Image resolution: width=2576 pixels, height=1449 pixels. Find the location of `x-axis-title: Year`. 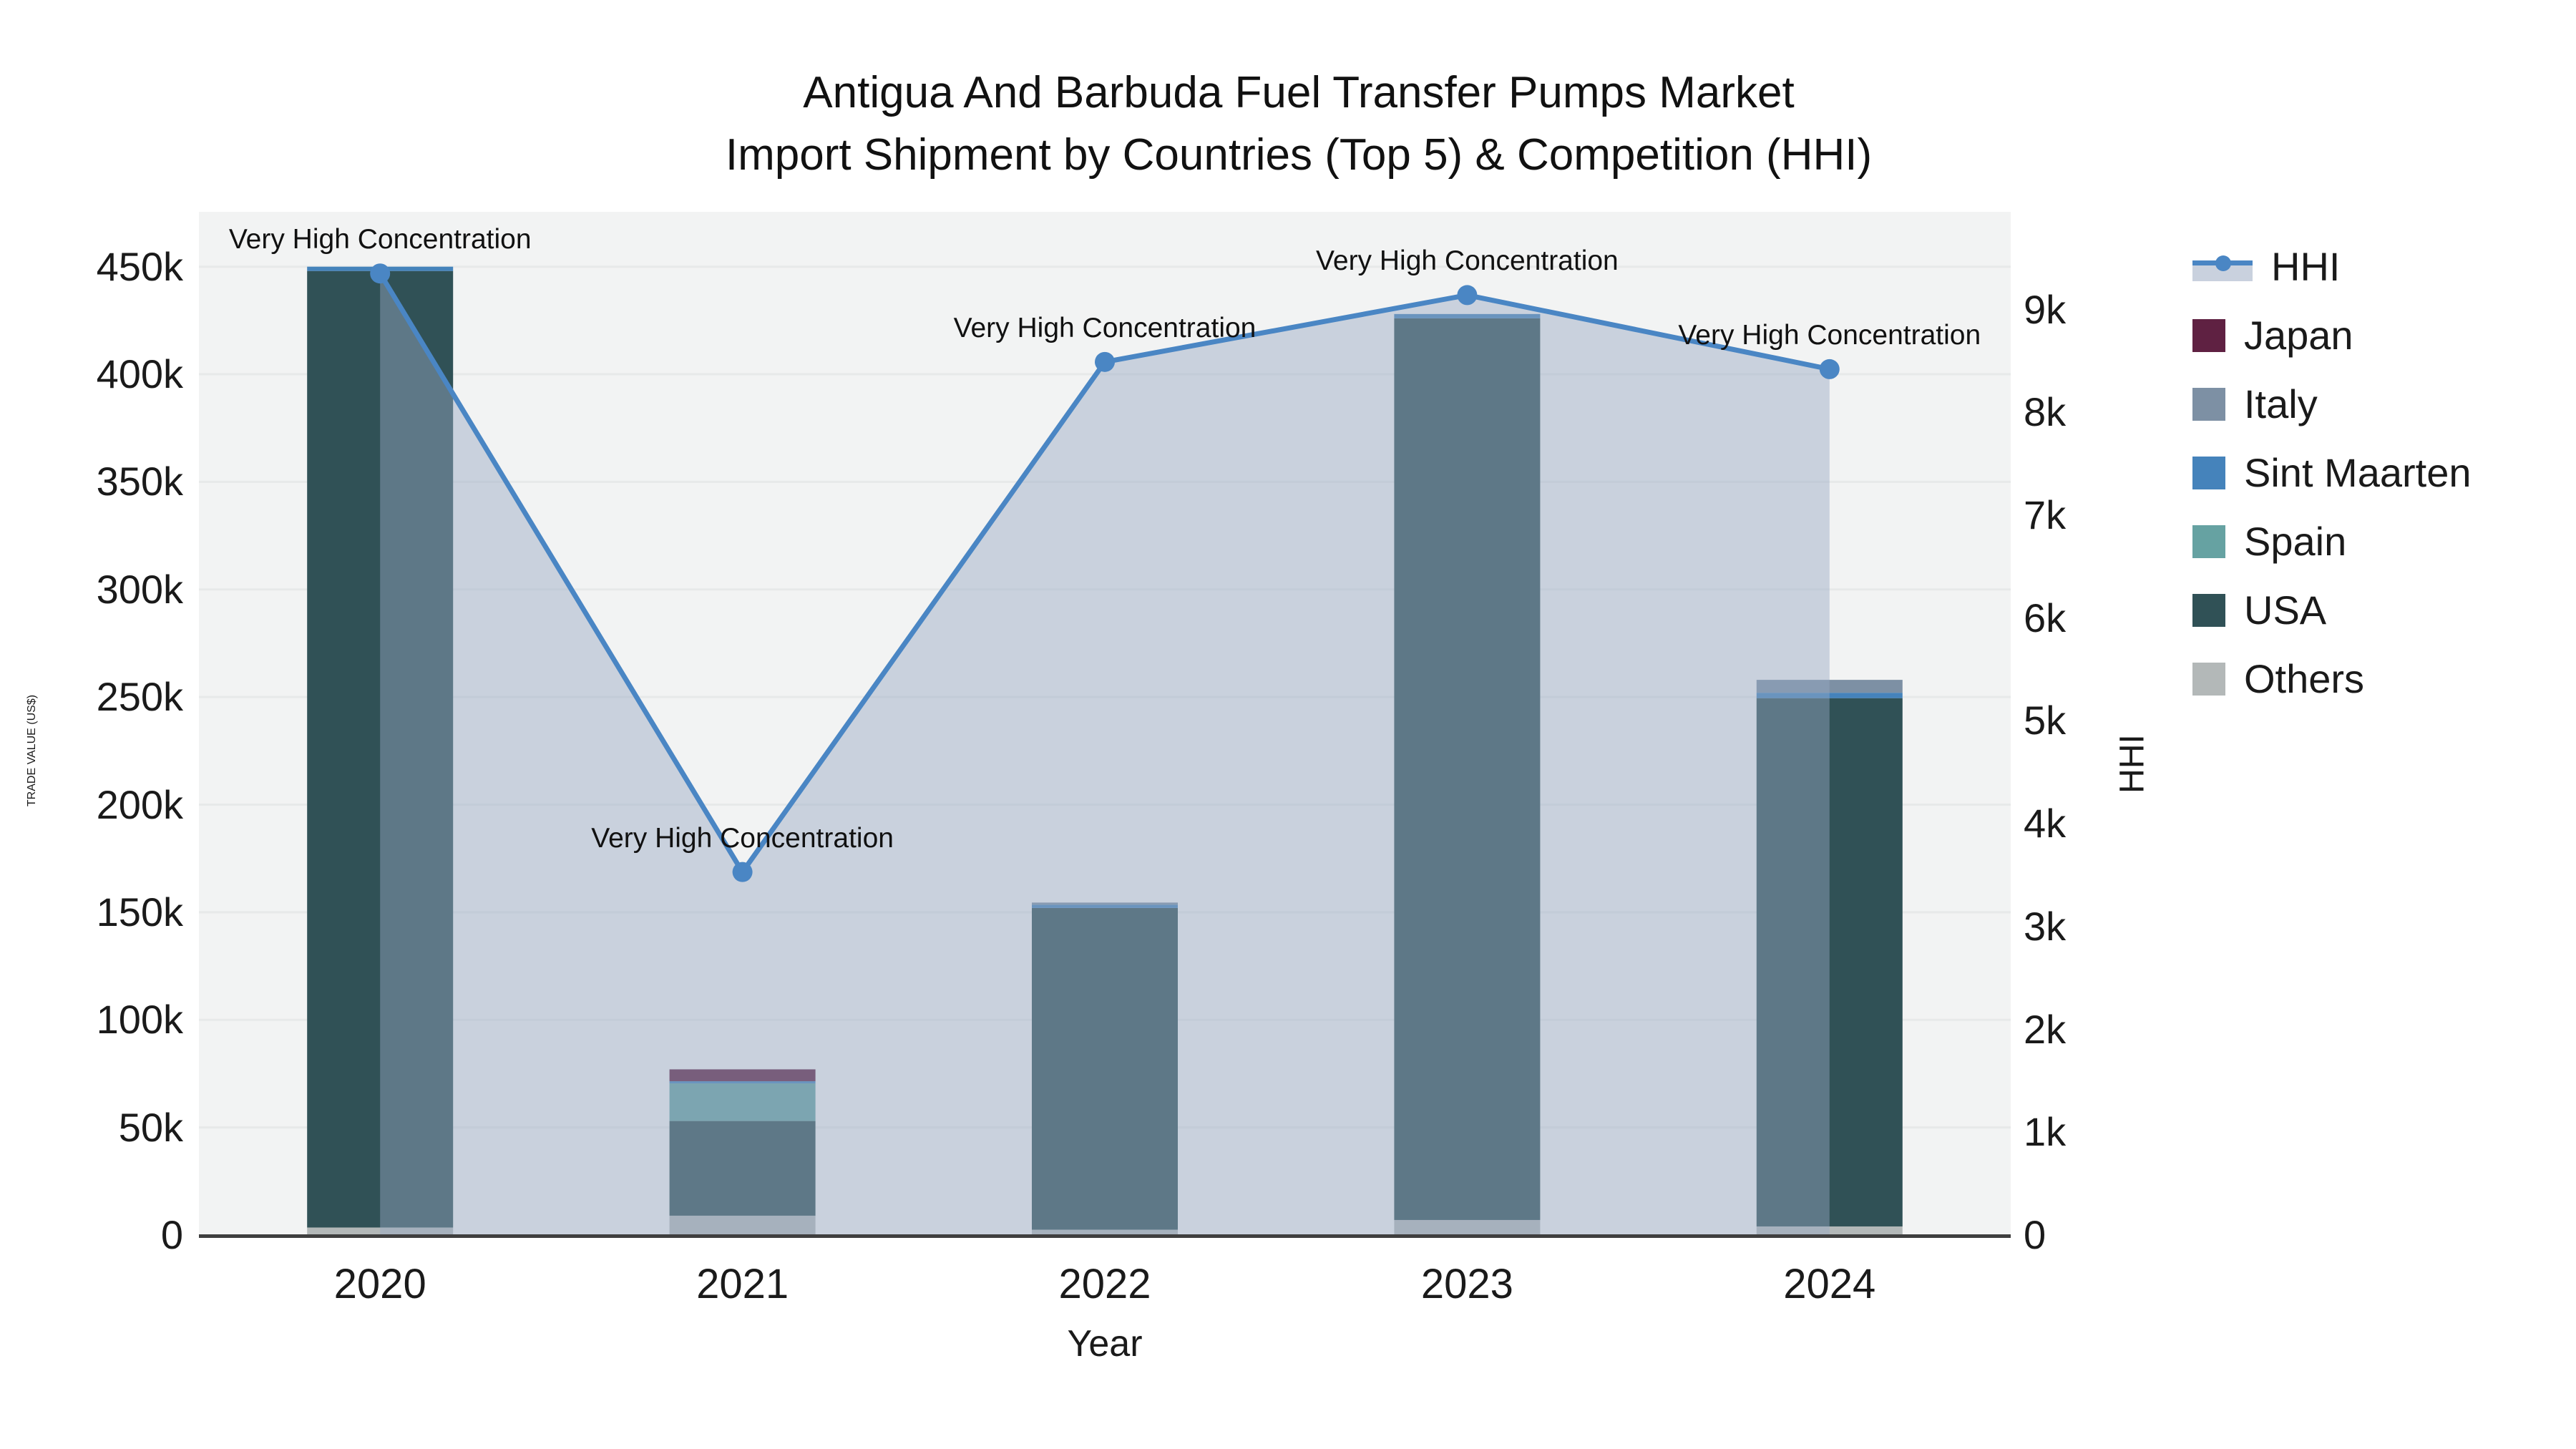

x-axis-title: Year is located at coordinates (1105, 1344).